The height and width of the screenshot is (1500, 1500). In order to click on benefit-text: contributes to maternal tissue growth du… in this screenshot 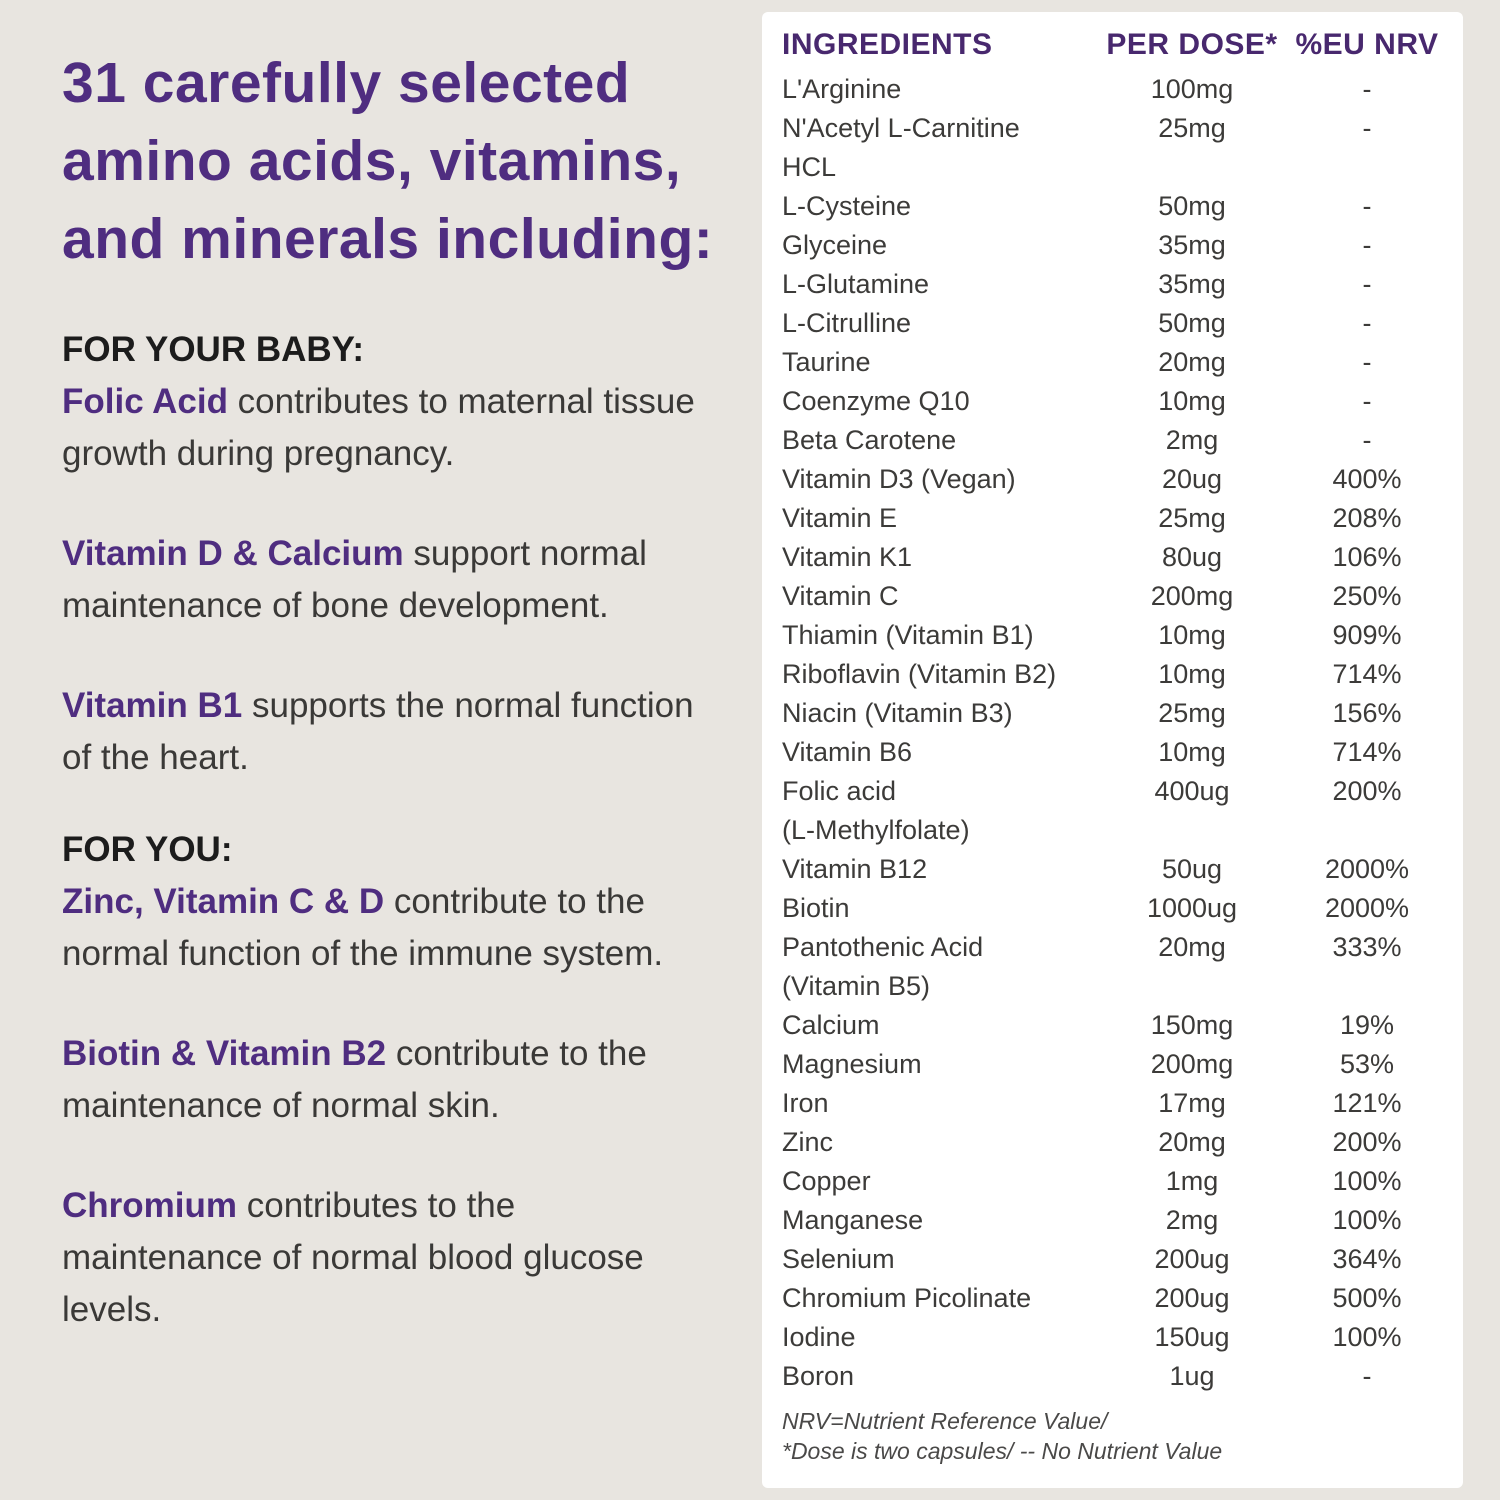, I will do `click(378, 427)`.